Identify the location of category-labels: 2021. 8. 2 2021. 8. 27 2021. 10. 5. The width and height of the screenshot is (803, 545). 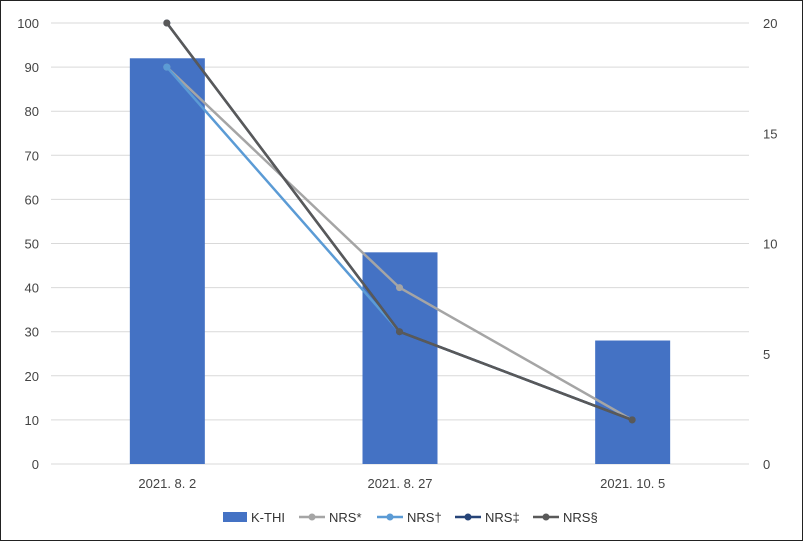
(401, 483).